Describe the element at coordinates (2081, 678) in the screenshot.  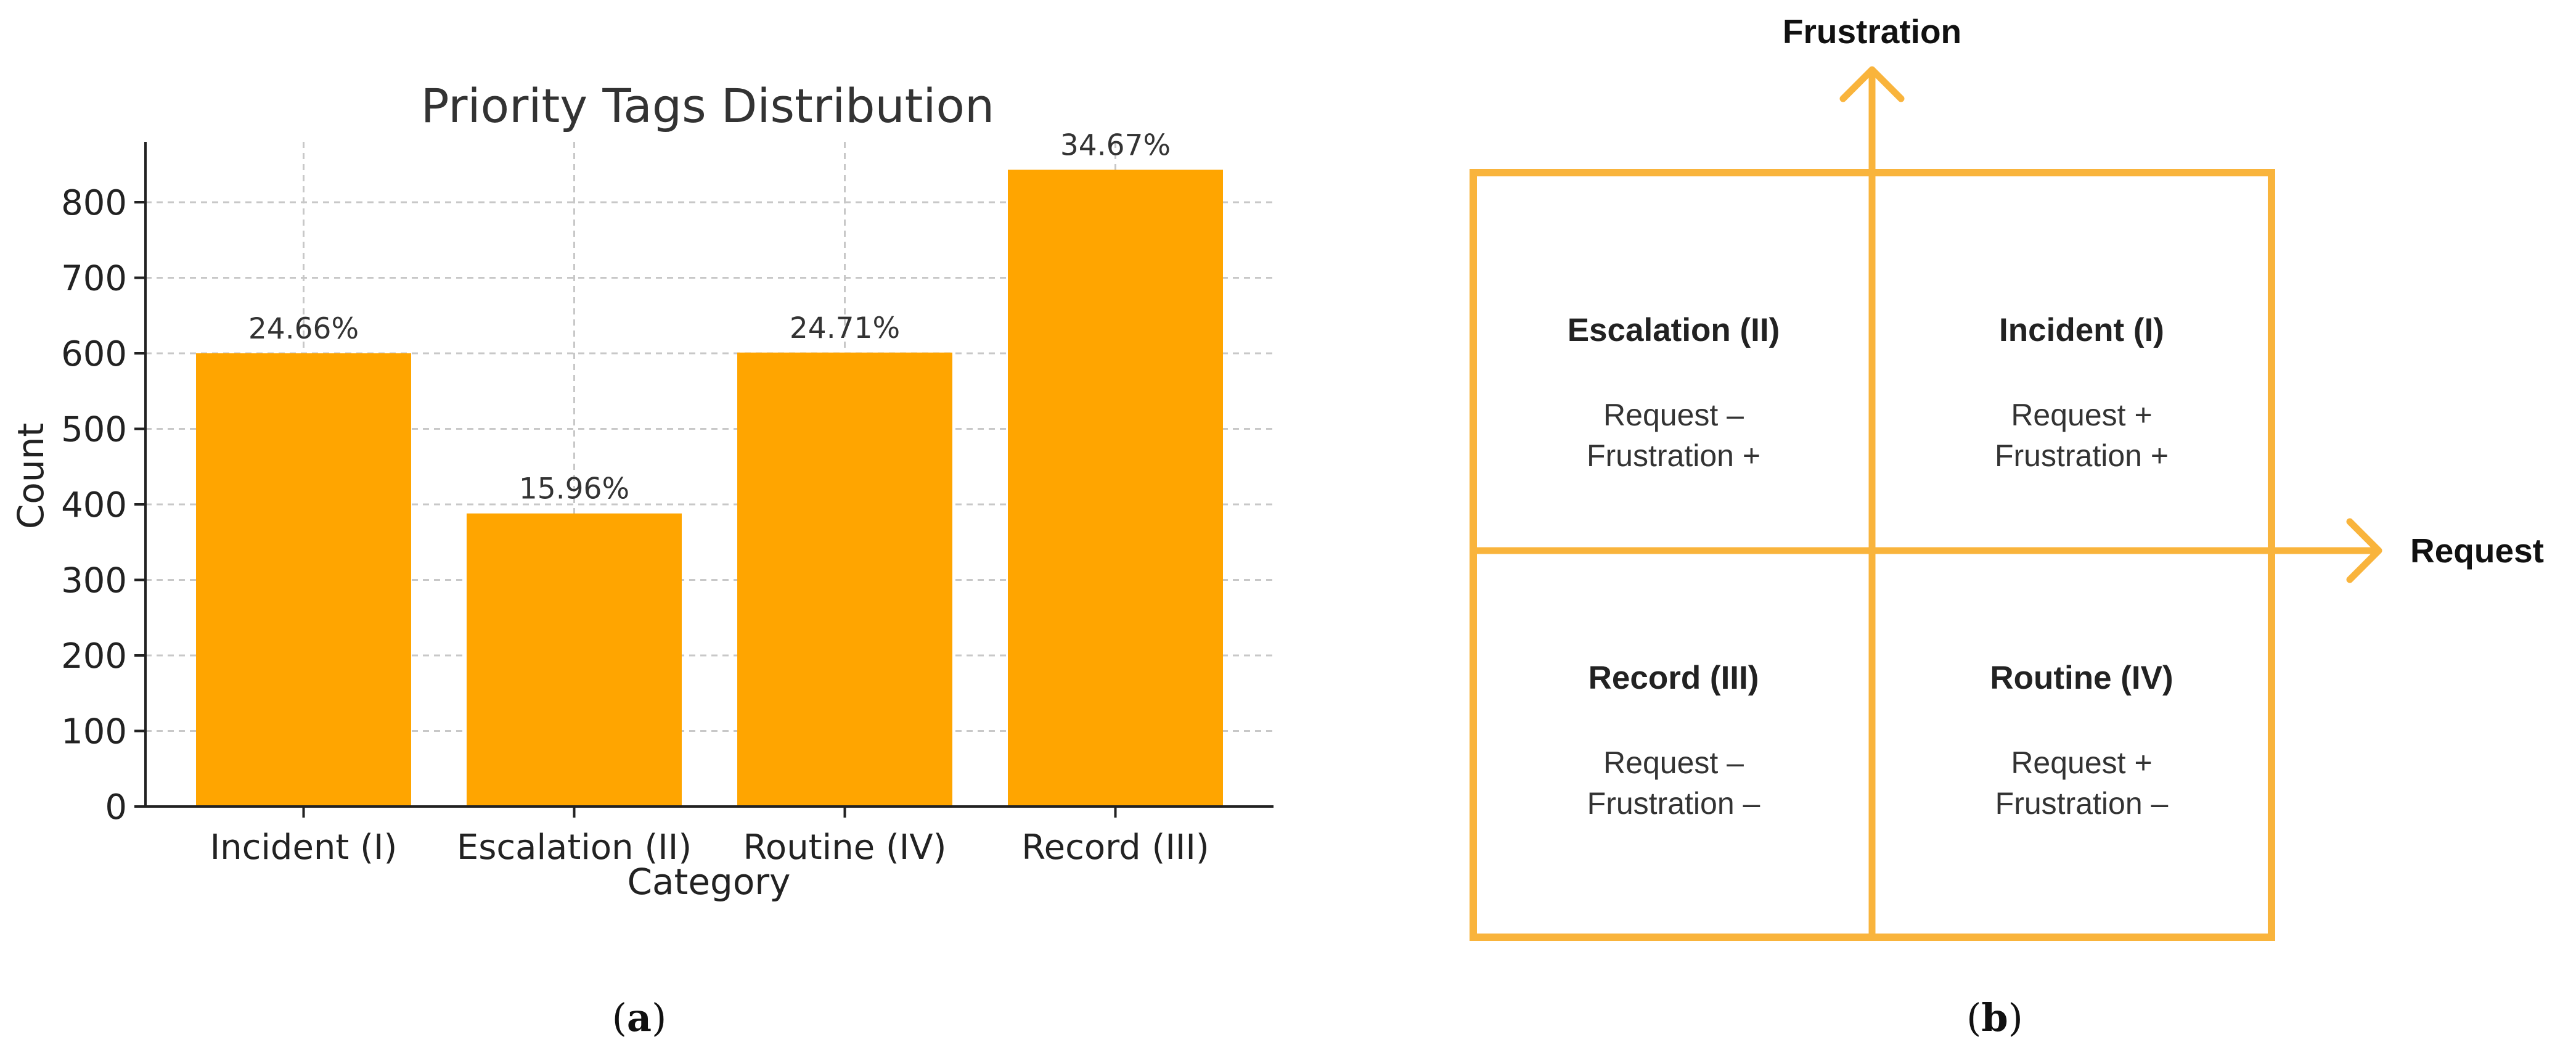
I see `quadrant-title-routine: Routine (IV)` at that location.